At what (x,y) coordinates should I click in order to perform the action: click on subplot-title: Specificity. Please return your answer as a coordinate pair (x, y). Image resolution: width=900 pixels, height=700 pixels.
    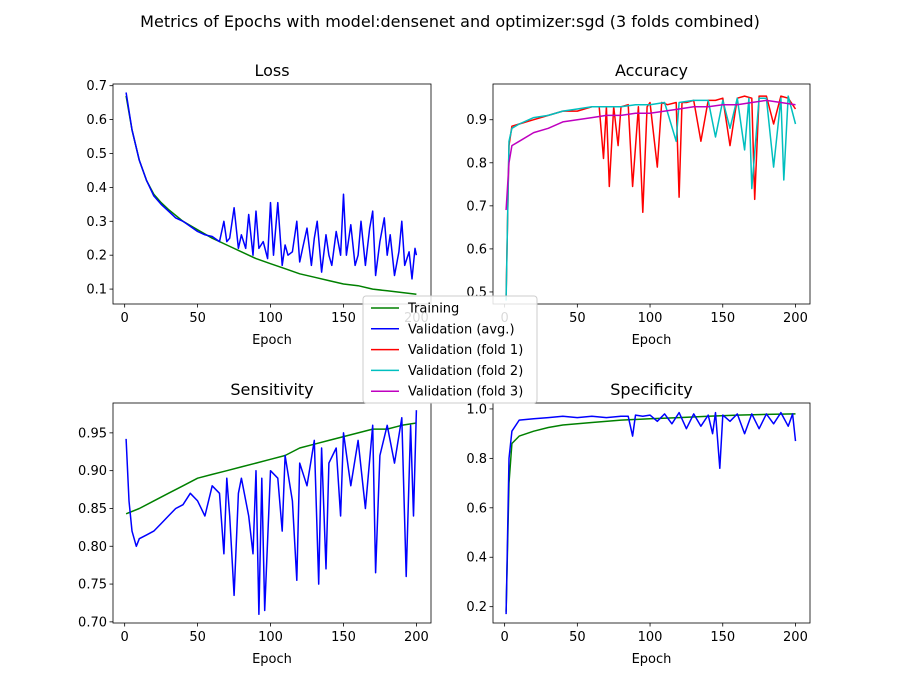
    Looking at the image, I should click on (651, 389).